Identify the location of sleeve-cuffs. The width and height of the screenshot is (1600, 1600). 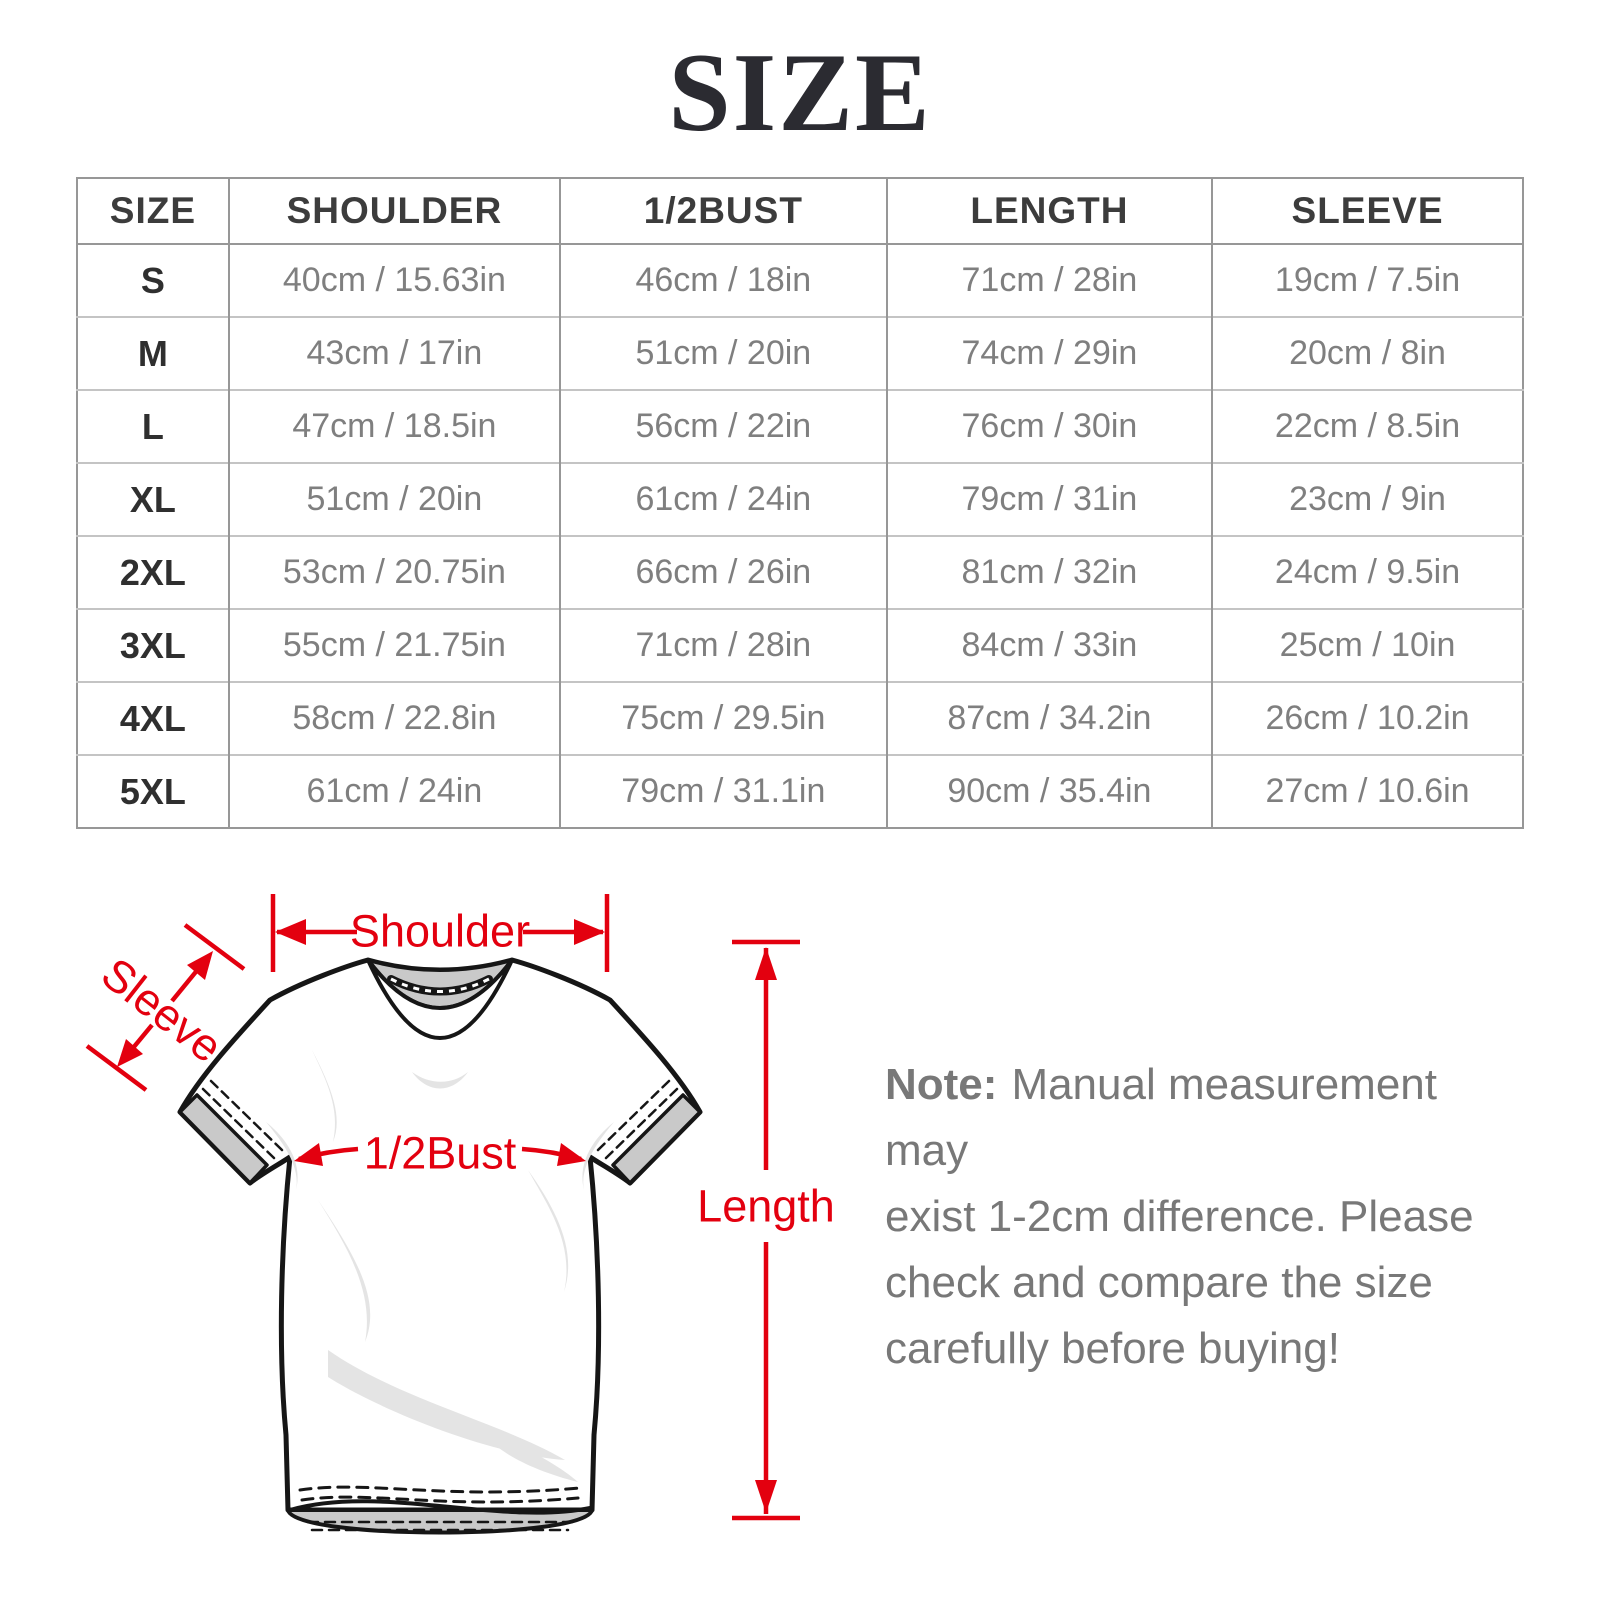
(440, 1132).